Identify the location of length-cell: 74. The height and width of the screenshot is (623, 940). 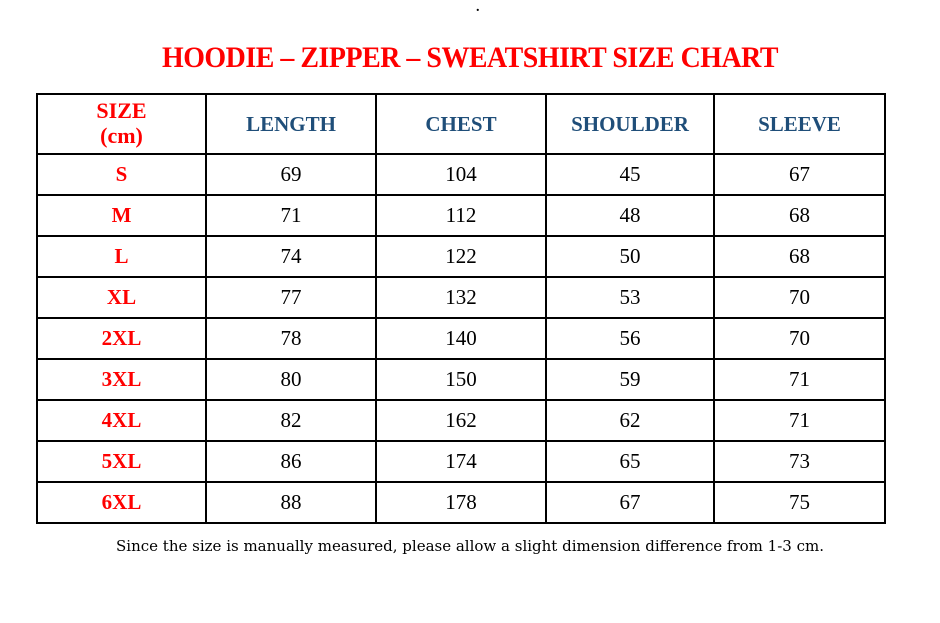
(291, 256).